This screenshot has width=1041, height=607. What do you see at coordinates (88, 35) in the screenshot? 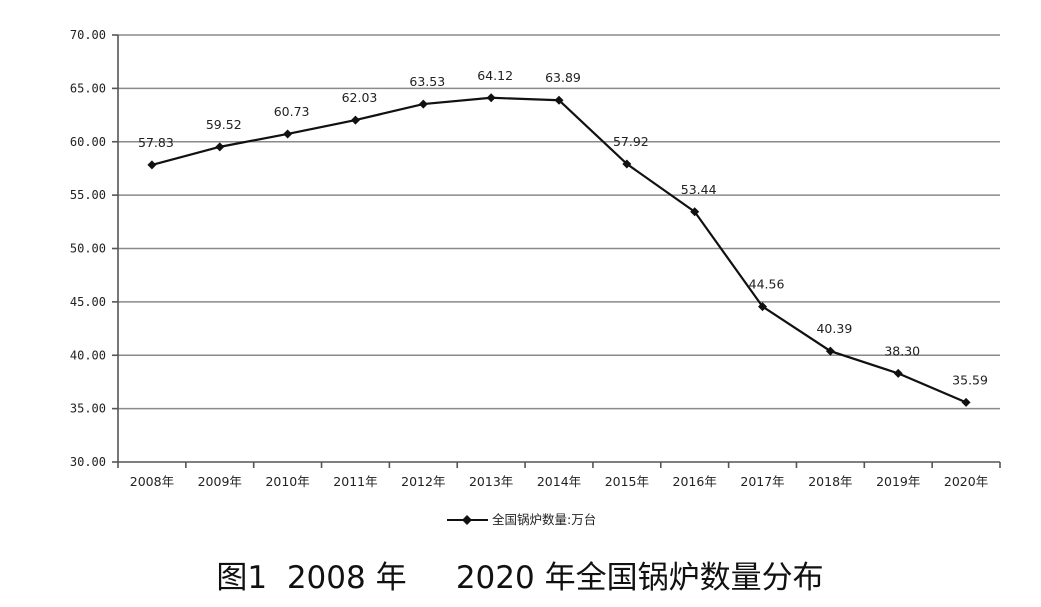
I see `y-tick-label: 70.00` at bounding box center [88, 35].